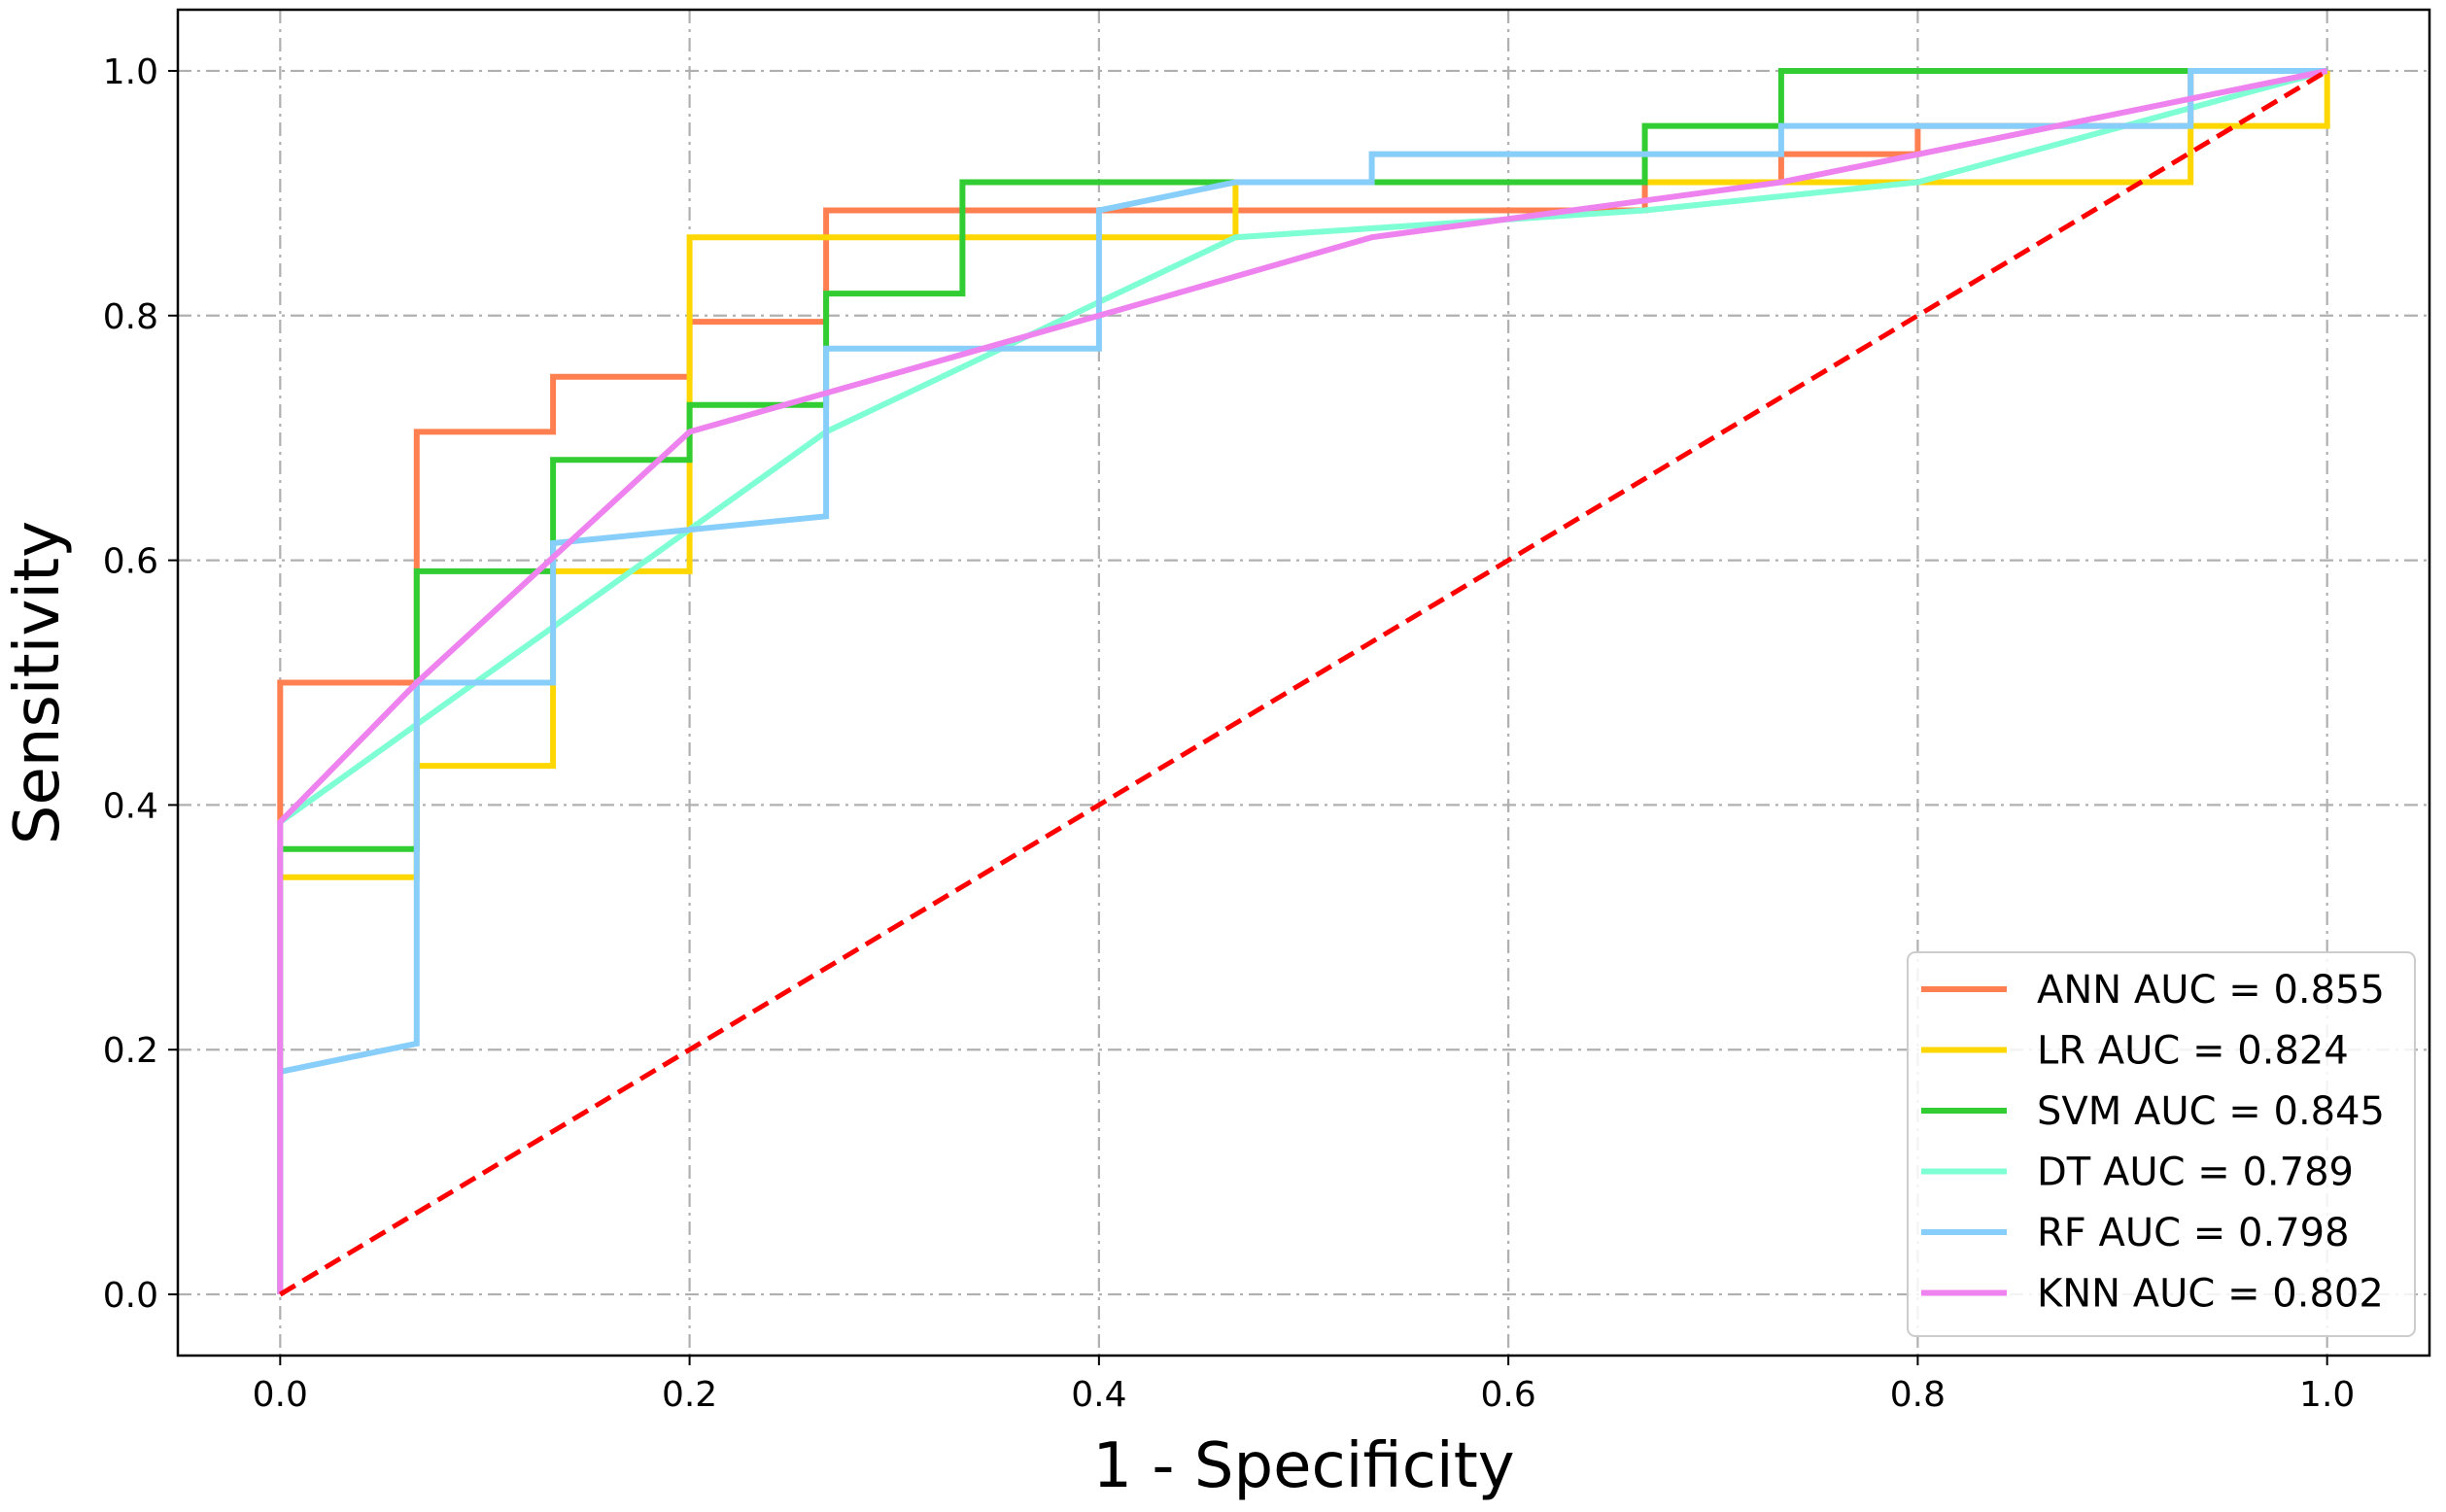 This screenshot has height=1512, width=2446. What do you see at coordinates (130, 1051) in the screenshot?
I see `y-tick-label: 0.2` at bounding box center [130, 1051].